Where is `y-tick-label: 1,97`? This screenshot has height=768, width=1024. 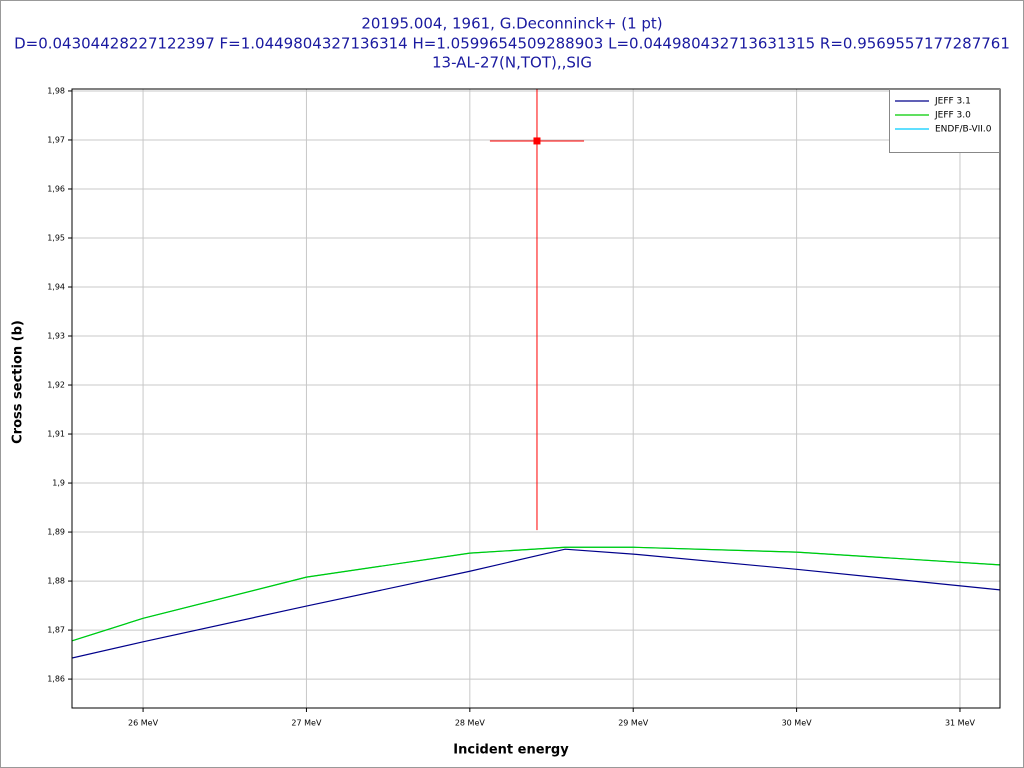
y-tick-label: 1,97 is located at coordinates (56, 139).